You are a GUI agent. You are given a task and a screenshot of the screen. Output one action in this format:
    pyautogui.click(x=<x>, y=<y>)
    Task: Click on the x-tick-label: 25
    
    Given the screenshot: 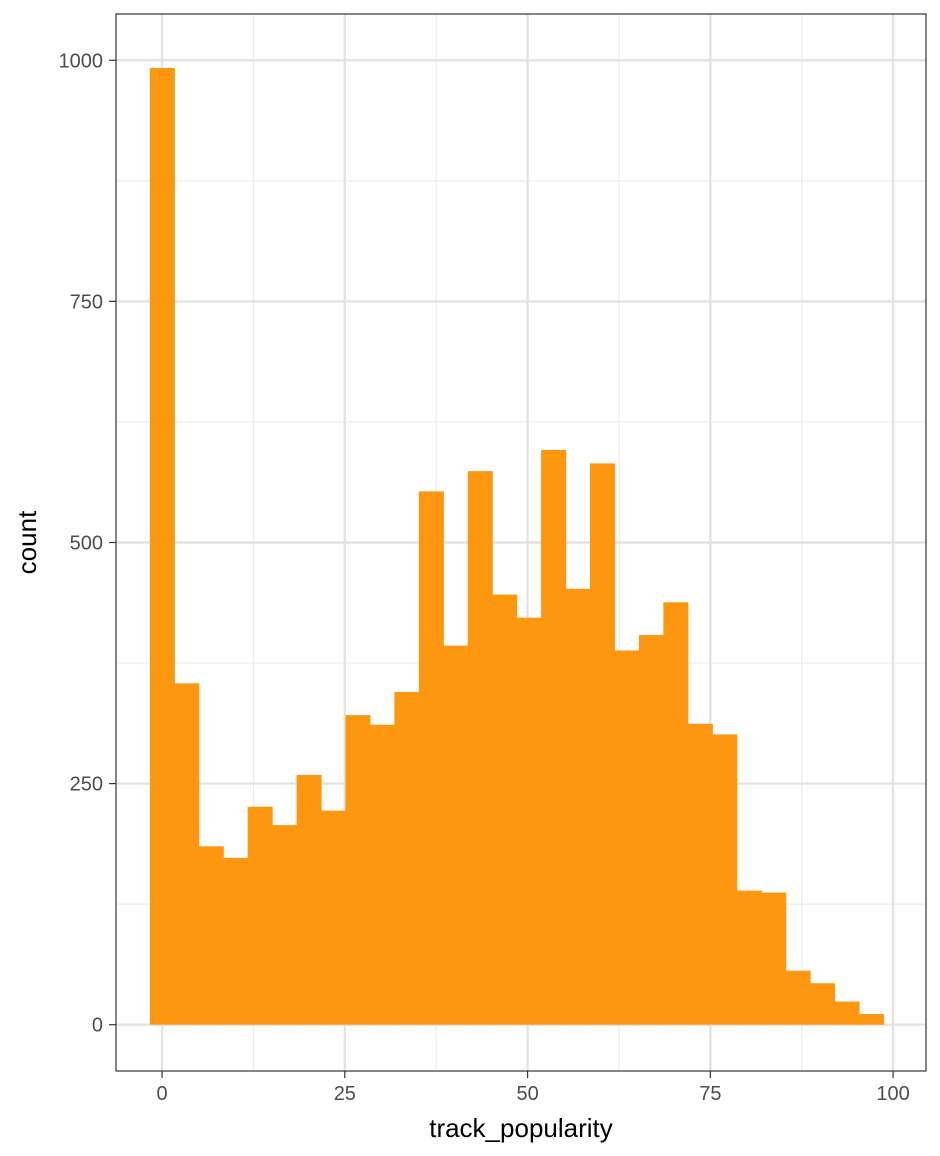 What is the action you would take?
    pyautogui.click(x=345, y=1094)
    